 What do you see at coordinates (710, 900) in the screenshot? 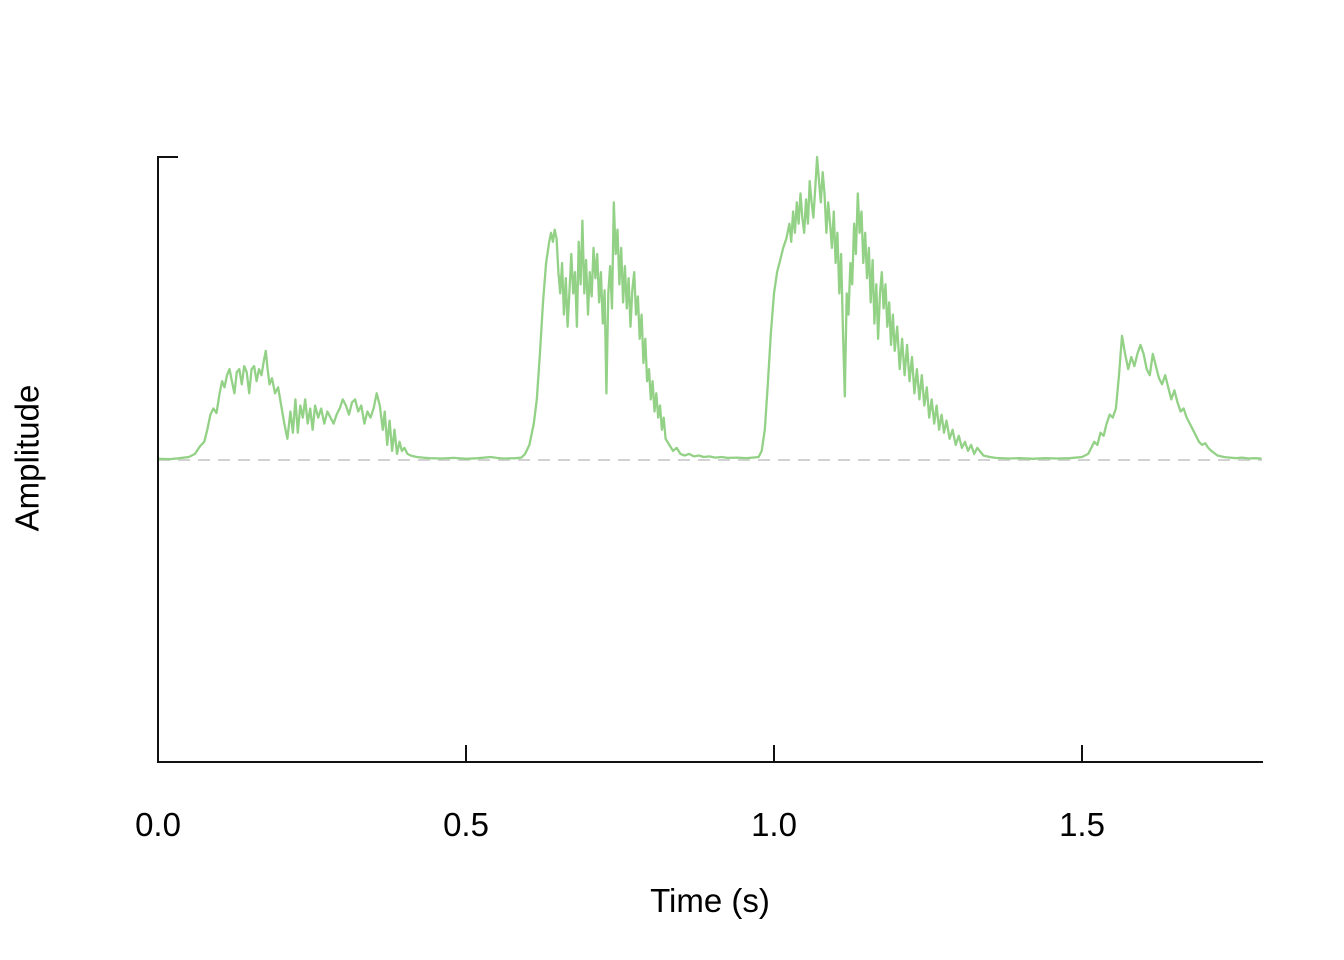
I see `x-axis-label: Time (s)` at bounding box center [710, 900].